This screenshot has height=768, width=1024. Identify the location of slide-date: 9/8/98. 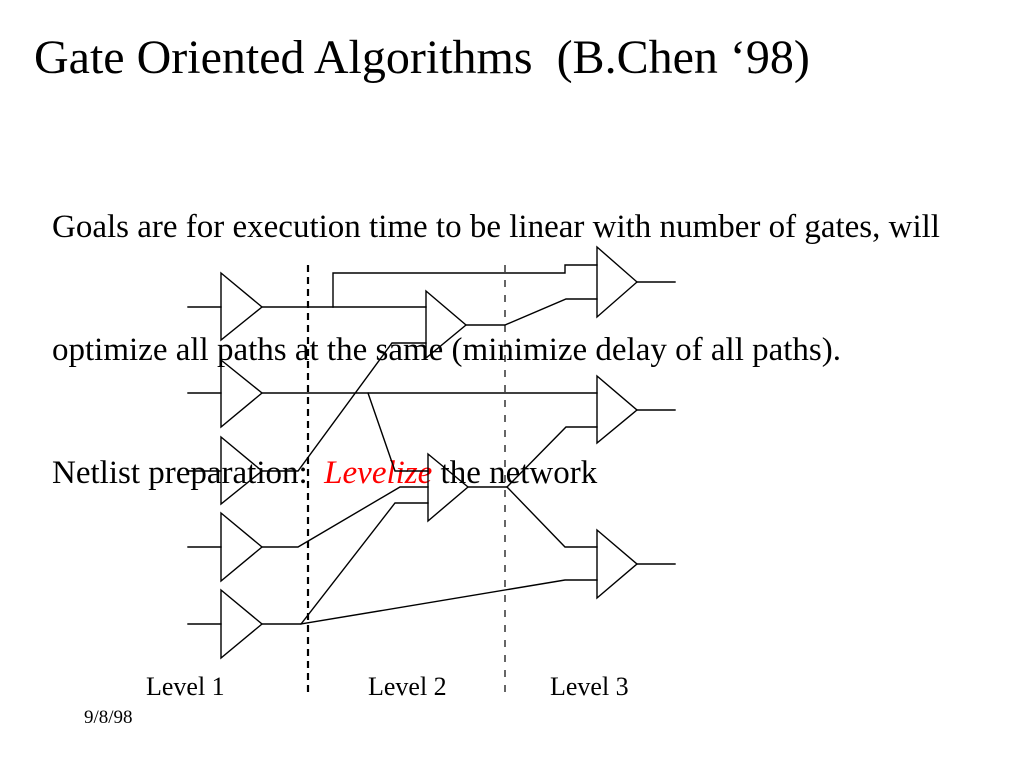
(108, 717).